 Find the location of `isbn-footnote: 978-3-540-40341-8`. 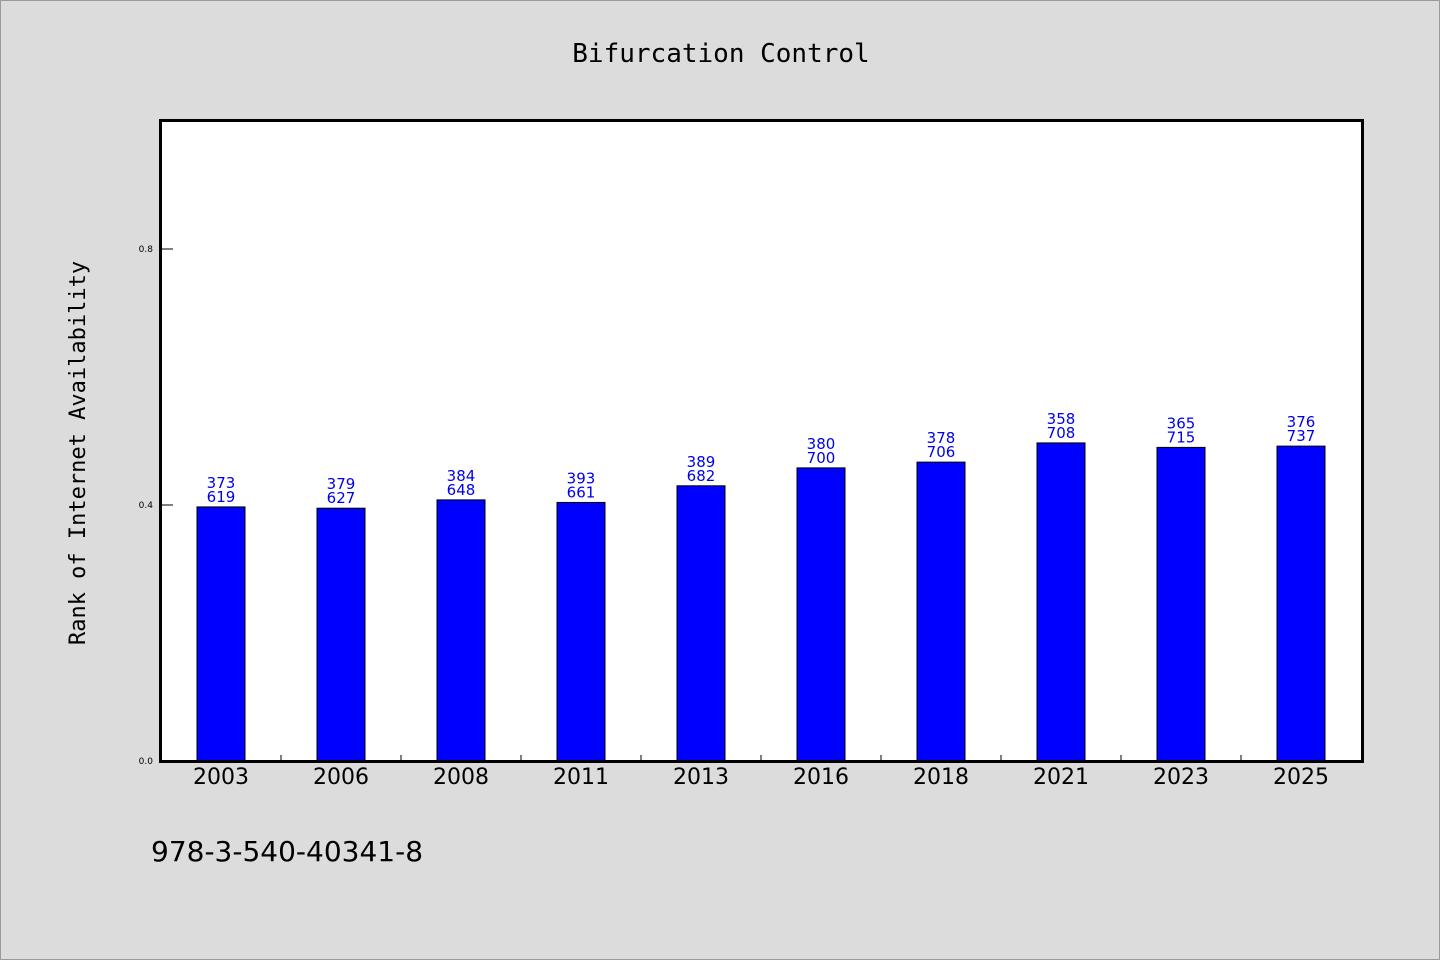

isbn-footnote: 978-3-540-40341-8 is located at coordinates (287, 851).